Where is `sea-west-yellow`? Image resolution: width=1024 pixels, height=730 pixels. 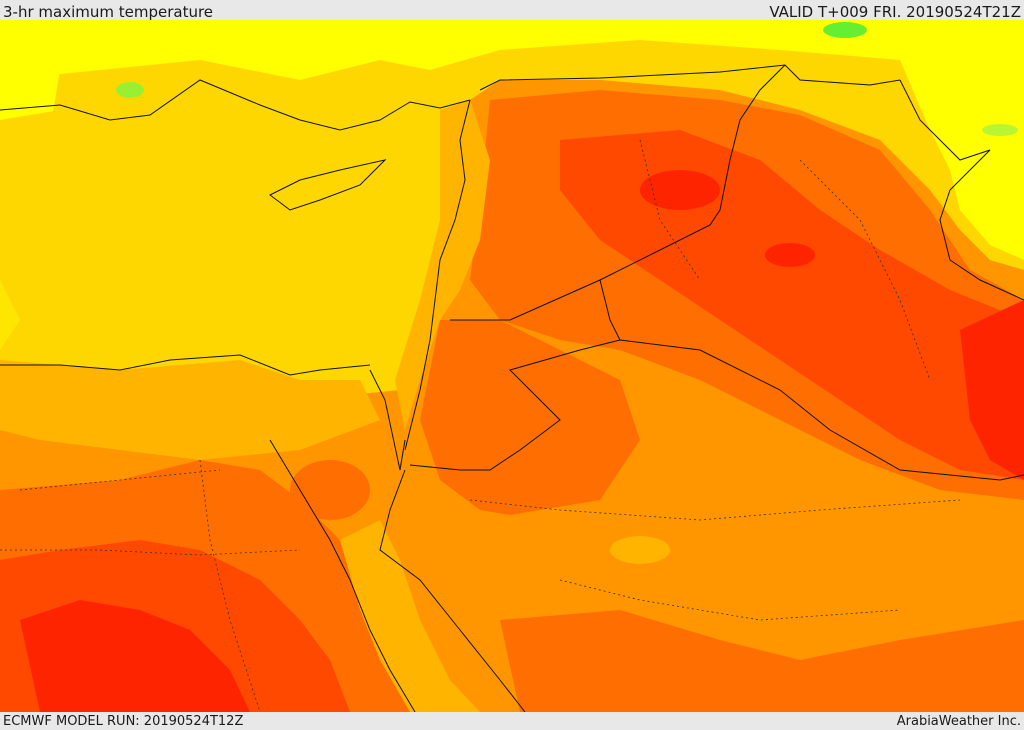 sea-west-yellow is located at coordinates (10, 315).